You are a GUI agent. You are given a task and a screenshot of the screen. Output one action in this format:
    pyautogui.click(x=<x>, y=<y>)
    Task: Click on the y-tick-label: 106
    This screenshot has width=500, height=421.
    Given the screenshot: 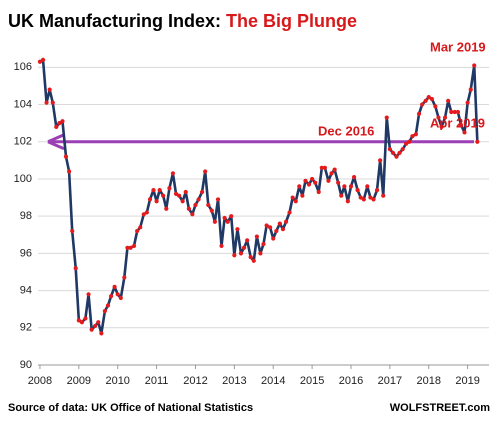 What is the action you would take?
    pyautogui.click(x=23, y=67)
    